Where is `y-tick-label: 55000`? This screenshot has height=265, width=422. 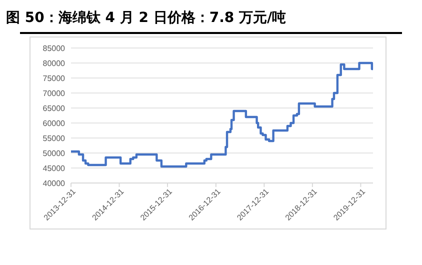 y-tick-label: 55000 is located at coordinates (54, 138).